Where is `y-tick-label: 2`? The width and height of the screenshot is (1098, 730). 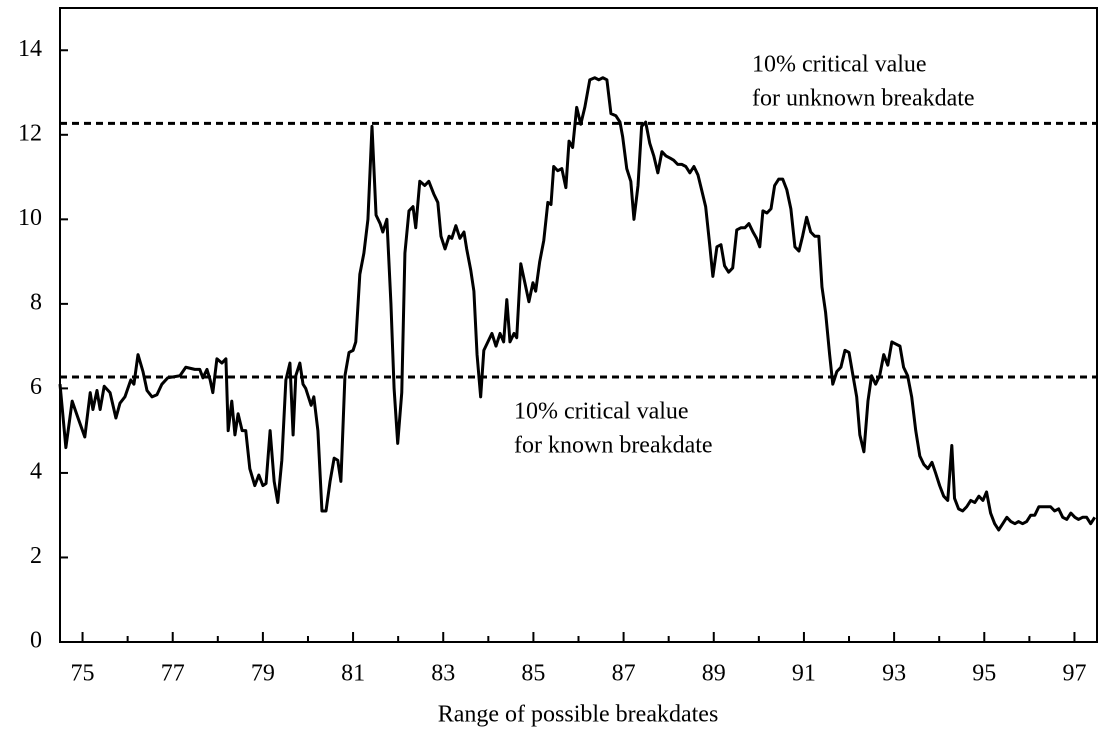 y-tick-label: 2 is located at coordinates (36, 556).